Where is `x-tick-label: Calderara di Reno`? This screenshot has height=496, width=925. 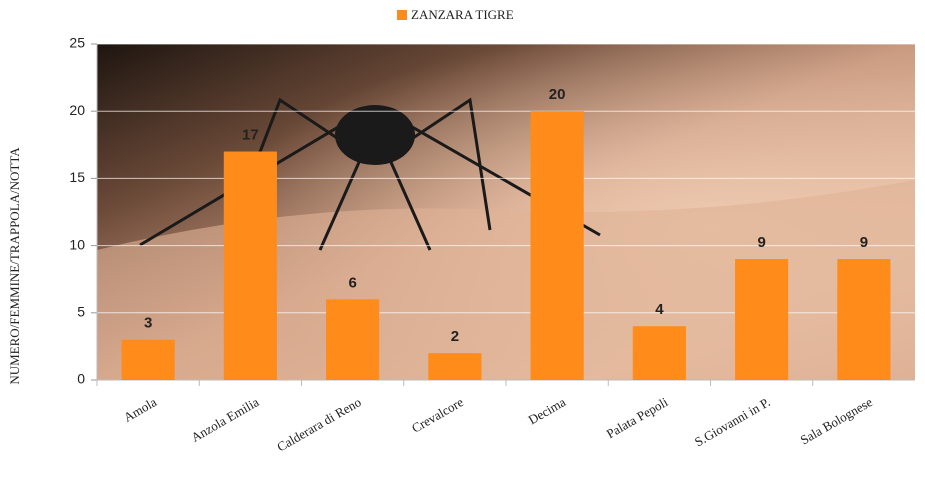 x-tick-label: Calderara di Reno is located at coordinates (318, 424).